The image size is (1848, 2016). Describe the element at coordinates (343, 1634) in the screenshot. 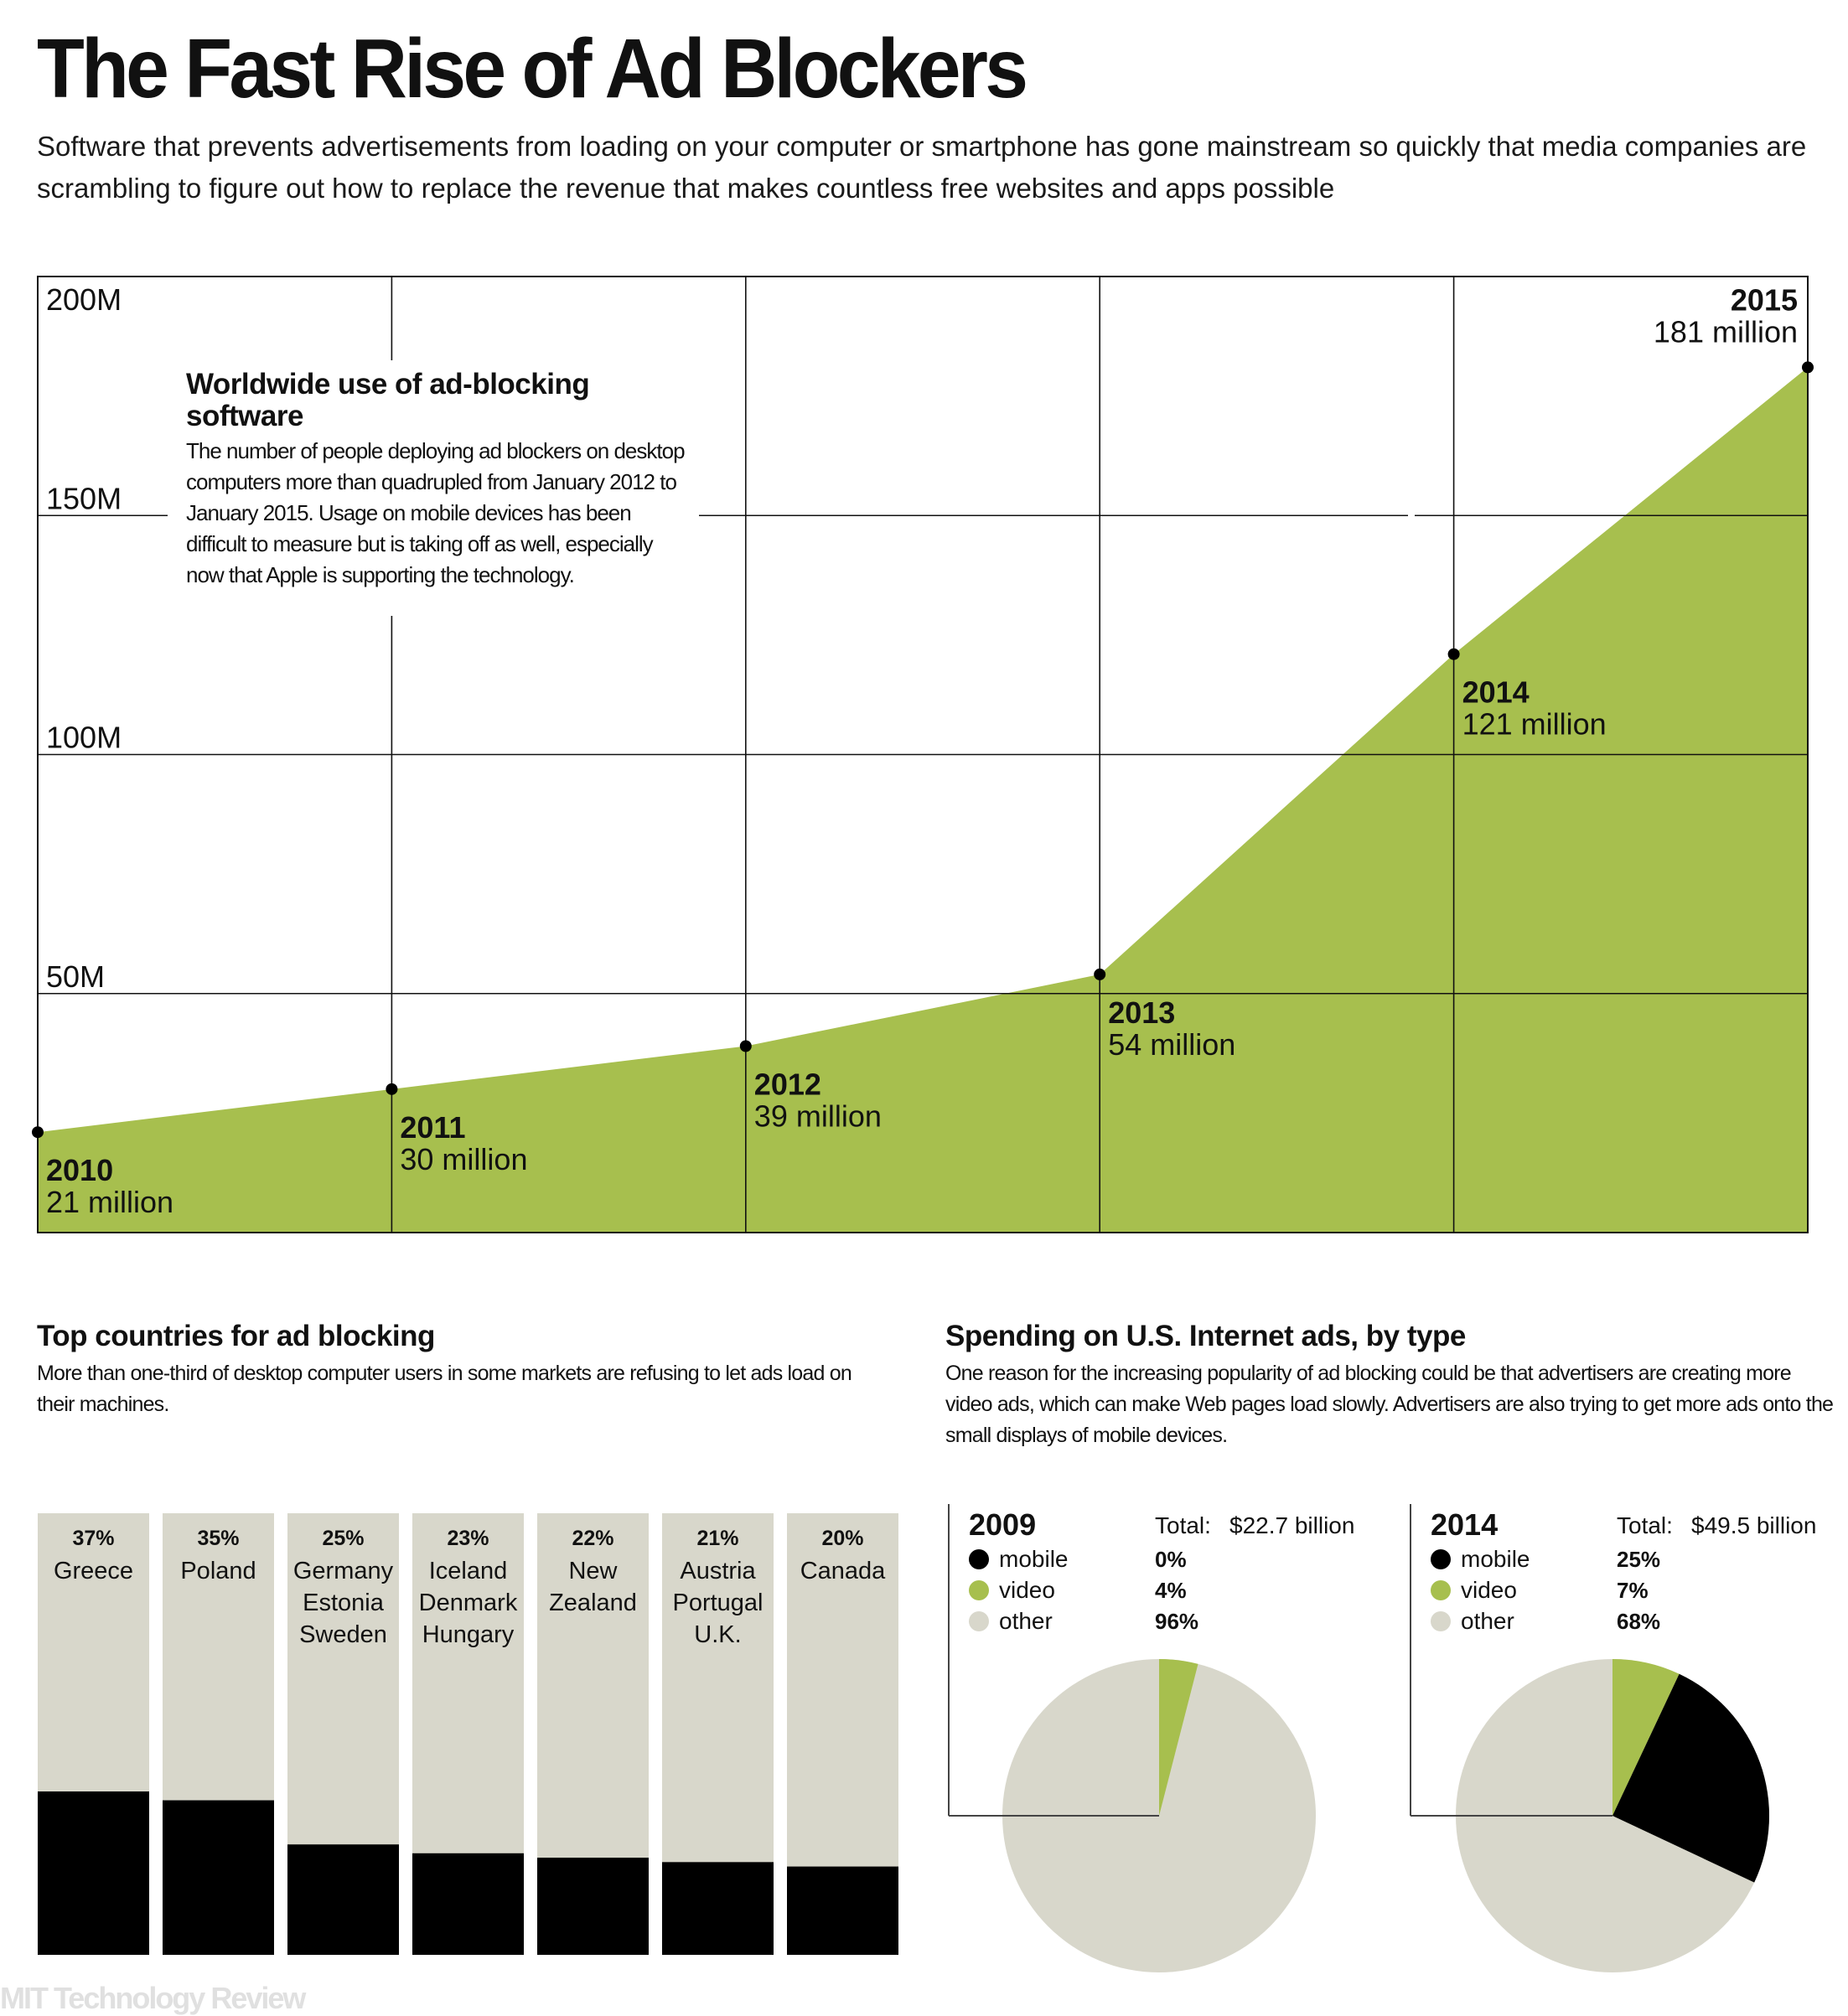

I see `bar-country-label: Sweden` at that location.